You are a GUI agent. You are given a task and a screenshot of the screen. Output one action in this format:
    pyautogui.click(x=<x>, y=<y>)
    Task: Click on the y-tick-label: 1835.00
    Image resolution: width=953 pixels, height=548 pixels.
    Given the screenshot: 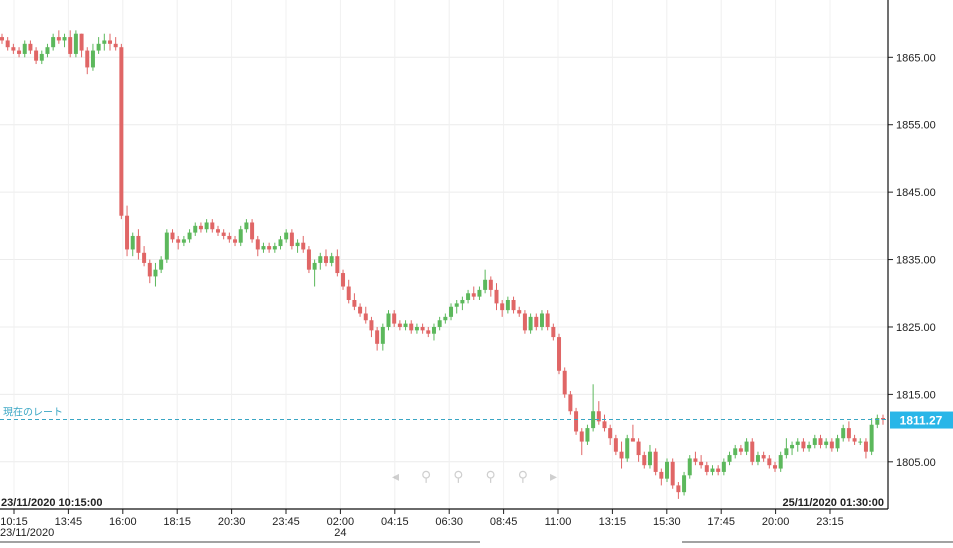 What is the action you would take?
    pyautogui.click(x=916, y=261)
    